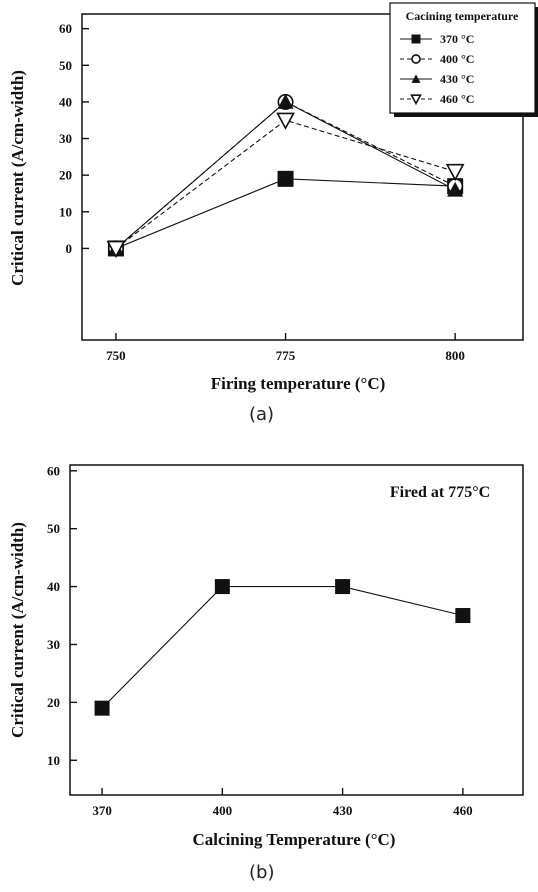  What do you see at coordinates (294, 839) in the screenshot?
I see `chart-b-x-axis-title: Calcining Temperature (°C)` at bounding box center [294, 839].